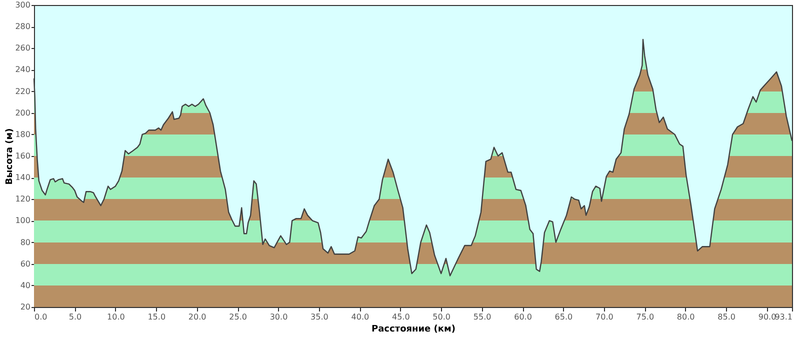 The image size is (795, 341). Describe the element at coordinates (22, 5) in the screenshot. I see `y-tick-label: 300` at that location.